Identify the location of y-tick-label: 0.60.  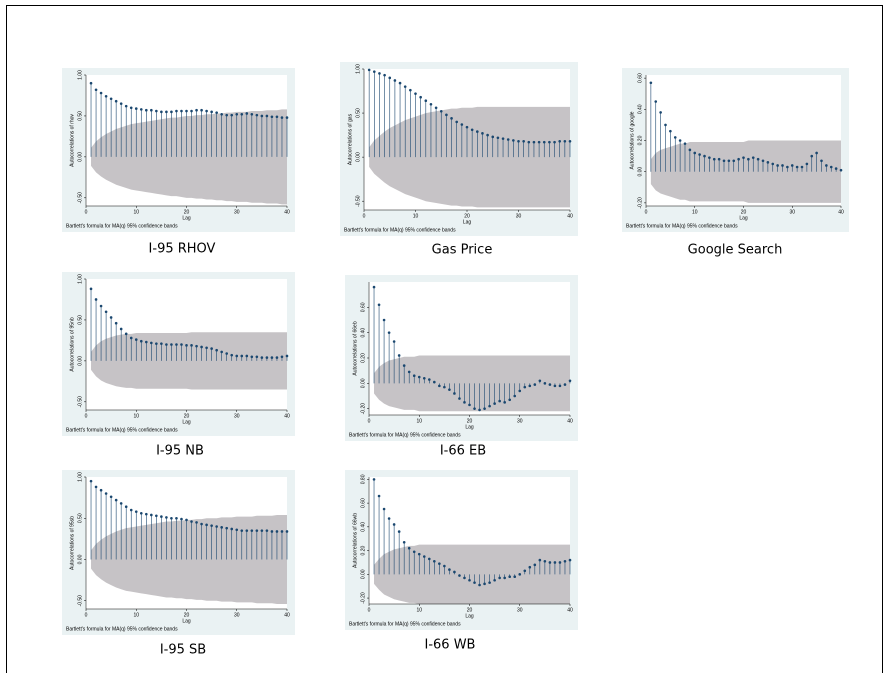
(363, 503).